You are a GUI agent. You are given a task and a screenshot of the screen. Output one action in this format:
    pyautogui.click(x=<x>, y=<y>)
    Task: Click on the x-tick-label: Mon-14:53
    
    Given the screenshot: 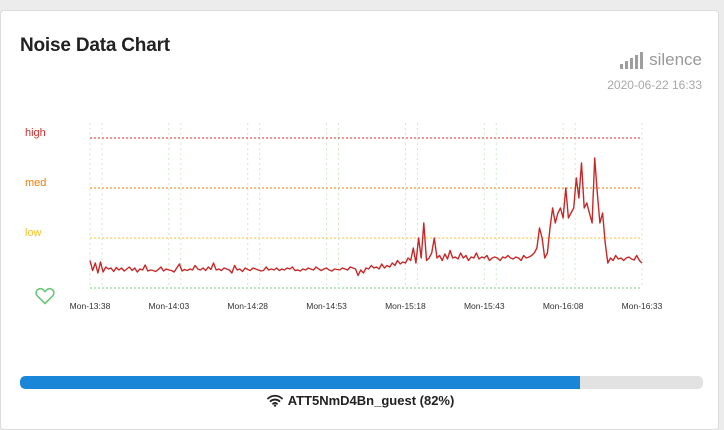 What is the action you would take?
    pyautogui.click(x=326, y=306)
    